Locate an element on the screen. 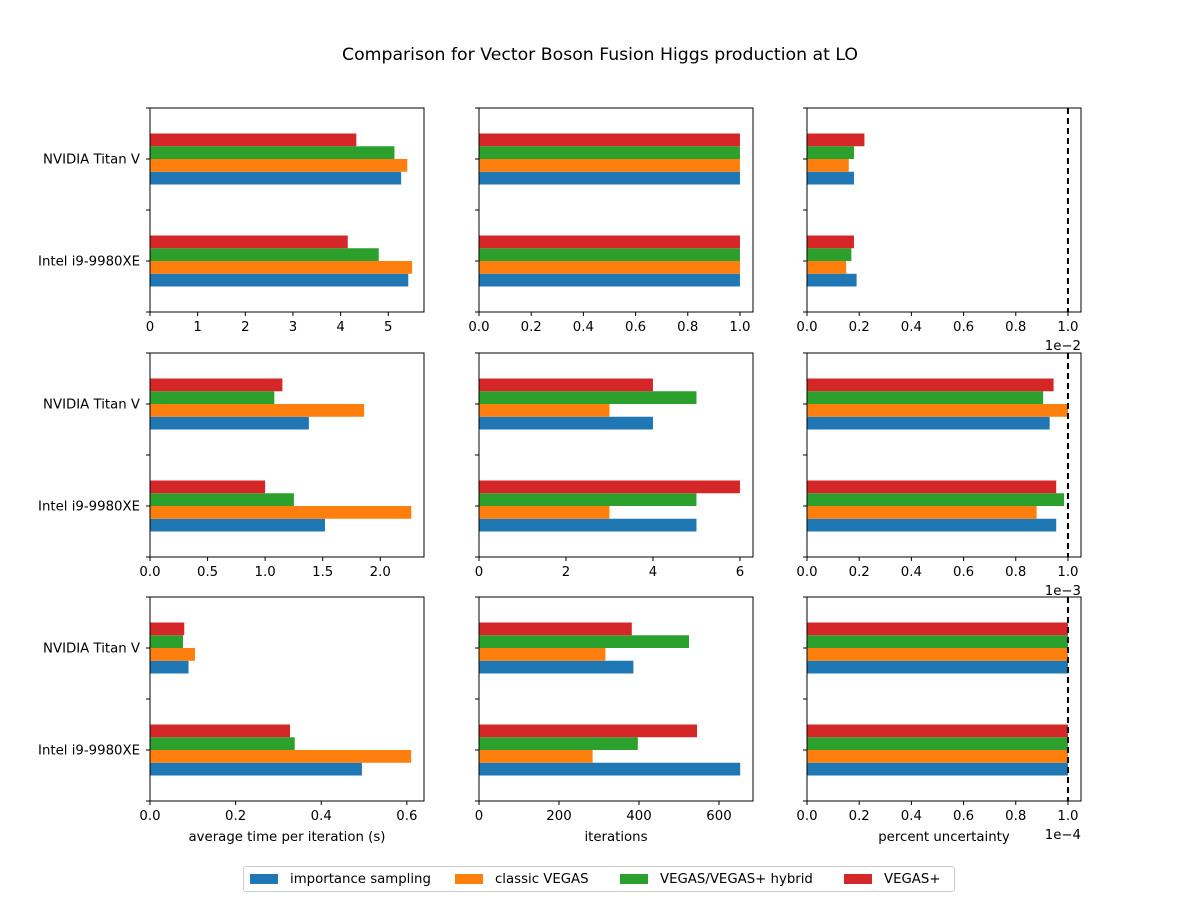  x-axis-label: percent uncertainty is located at coordinates (944, 837).